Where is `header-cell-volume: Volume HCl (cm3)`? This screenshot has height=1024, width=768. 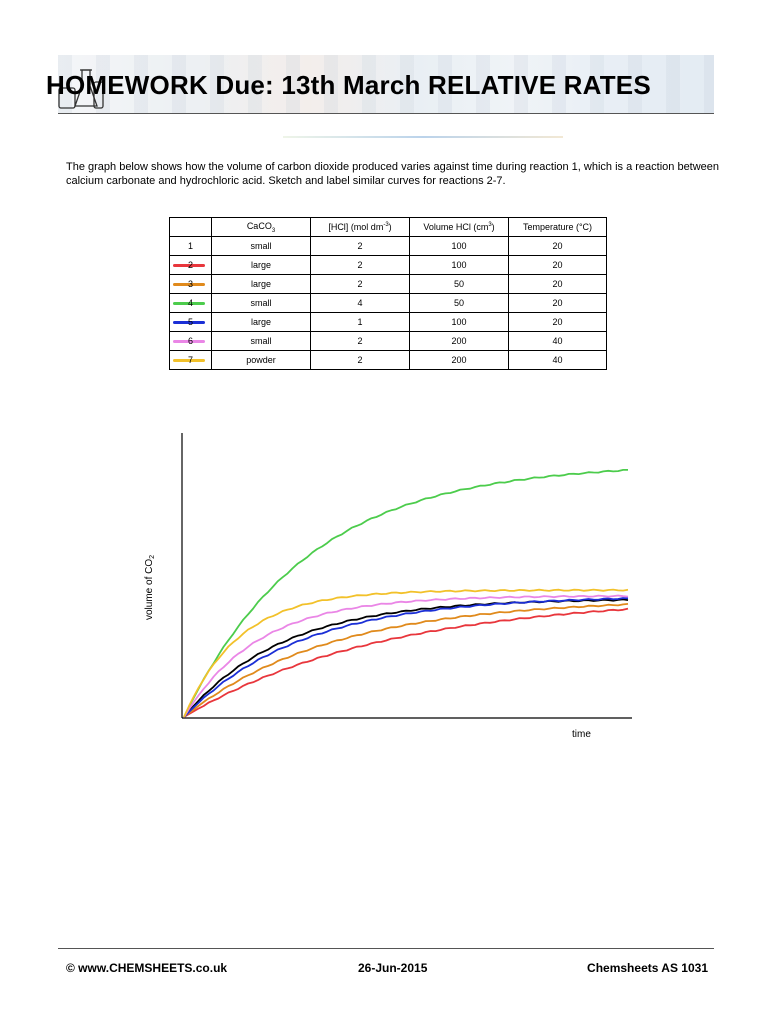 header-cell-volume: Volume HCl (cm3) is located at coordinates (459, 227).